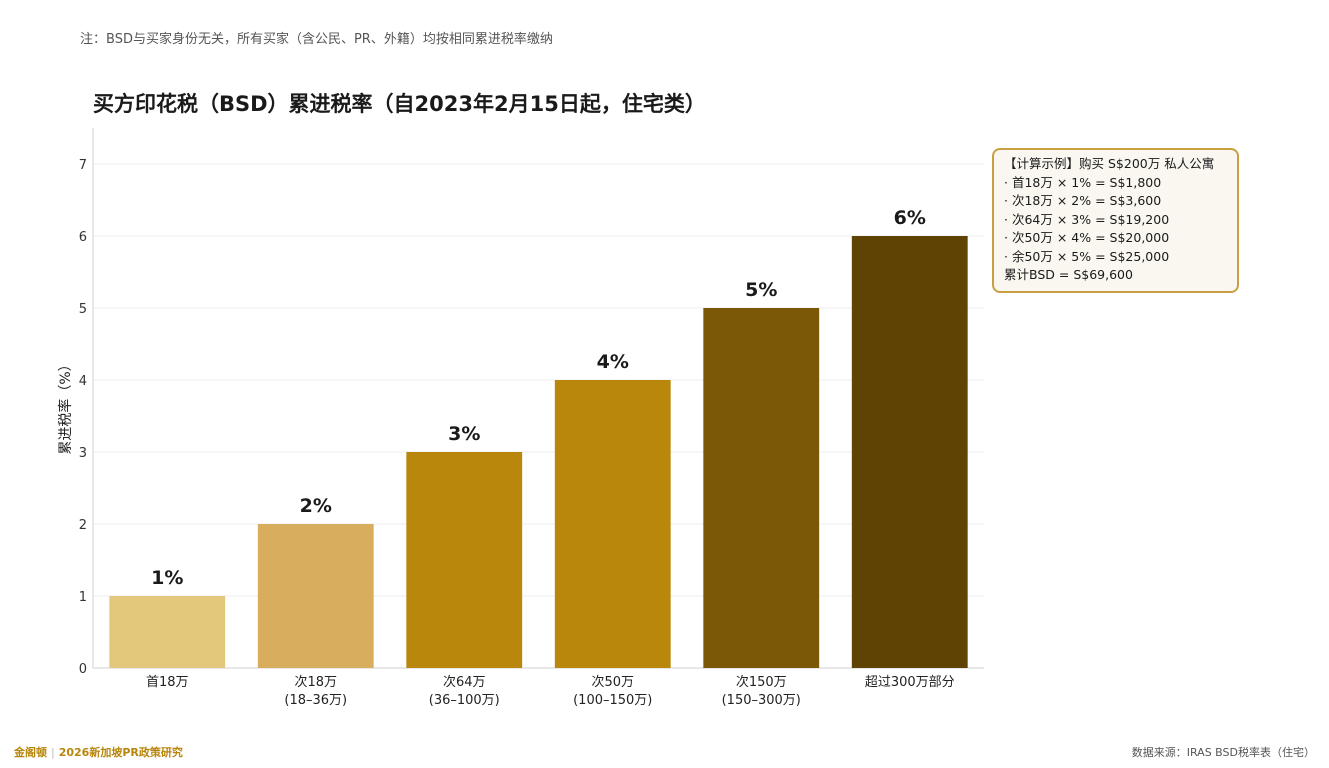 The image size is (1329, 768). Describe the element at coordinates (1068, 274) in the screenshot. I see `callout-line: 累计BSD = S$69,600` at that location.